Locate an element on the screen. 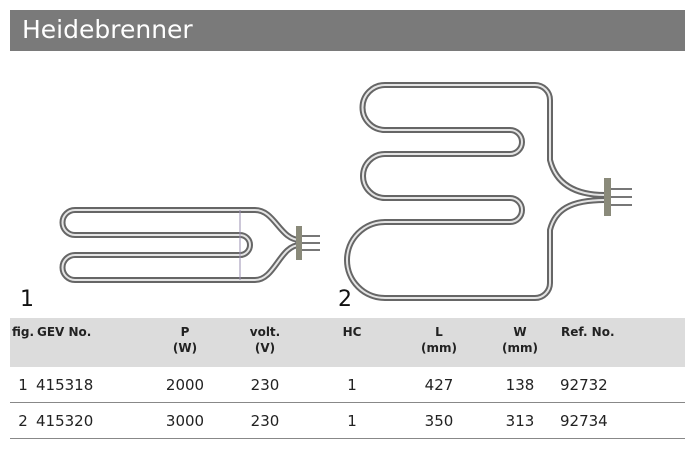 This screenshot has width=685, height=461. column-header: fig. is located at coordinates (23, 342).